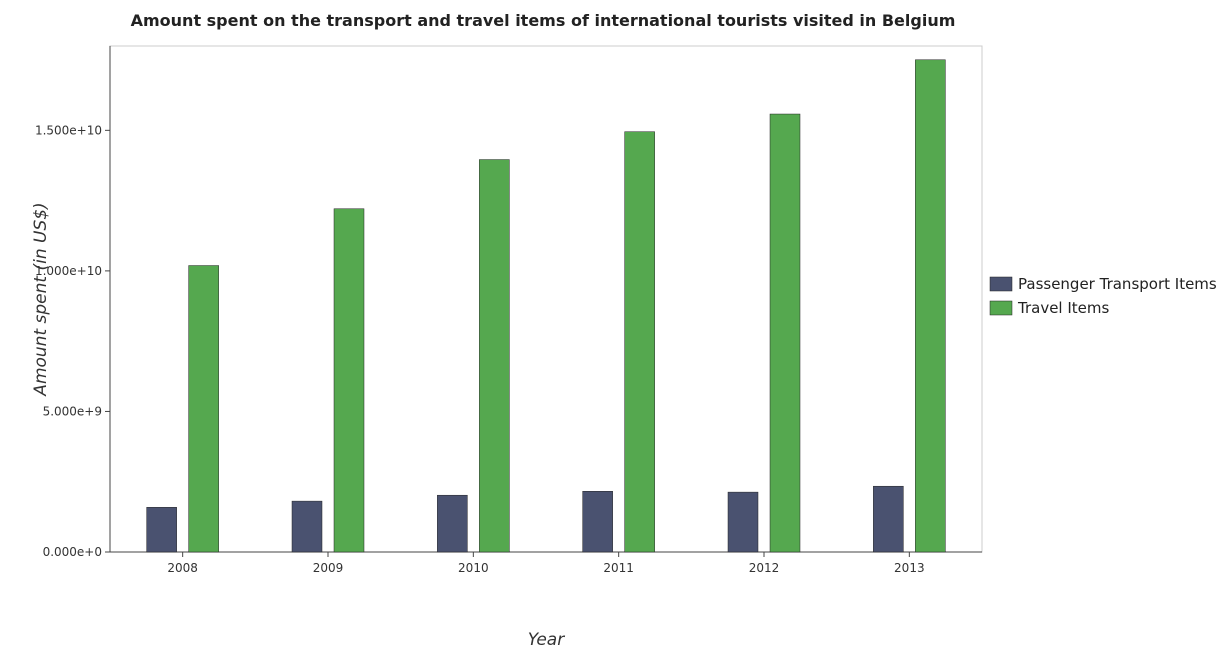 This screenshot has height=654, width=1231. What do you see at coordinates (909, 568) in the screenshot?
I see `x-tick-label: 2013` at bounding box center [909, 568].